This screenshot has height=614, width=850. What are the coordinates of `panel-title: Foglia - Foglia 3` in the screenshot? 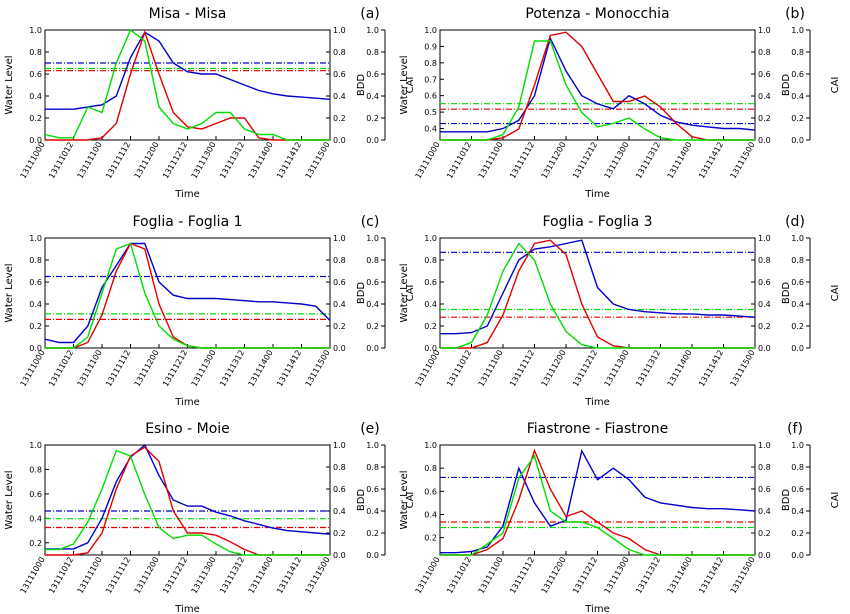 It's located at (597, 222).